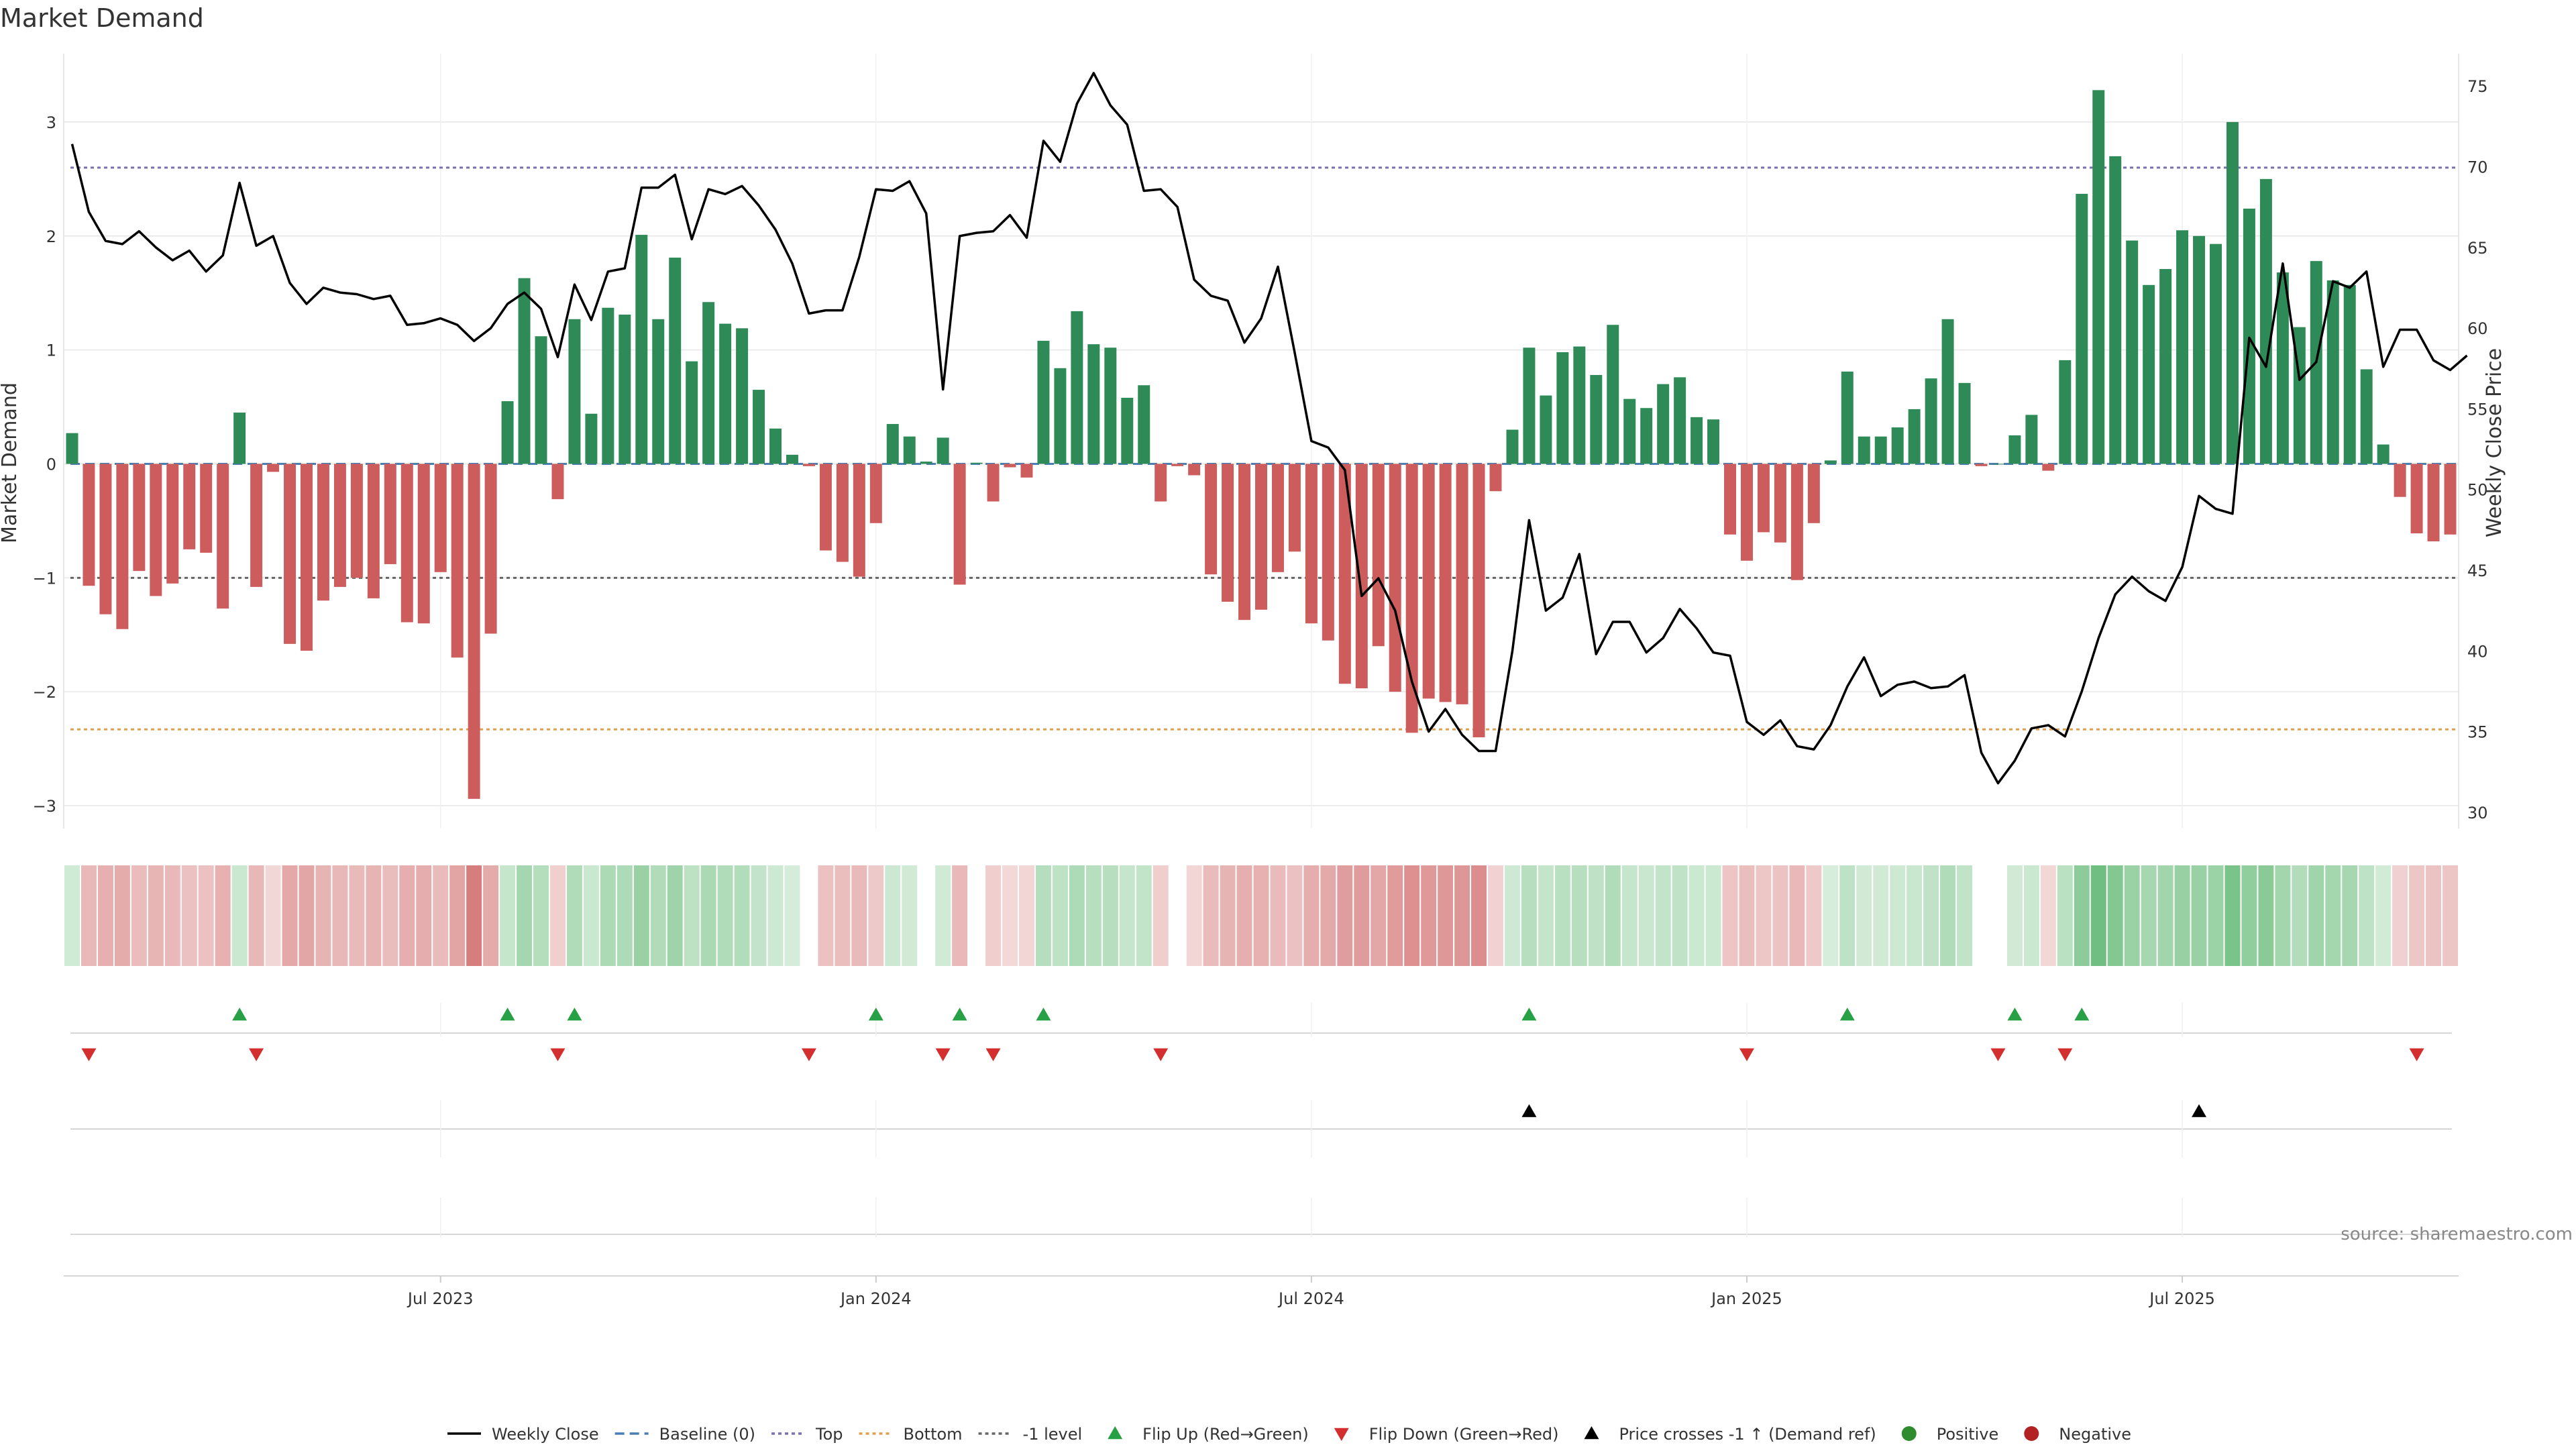  What do you see at coordinates (1053, 1434) in the screenshot?
I see `legend-label: -1 level` at bounding box center [1053, 1434].